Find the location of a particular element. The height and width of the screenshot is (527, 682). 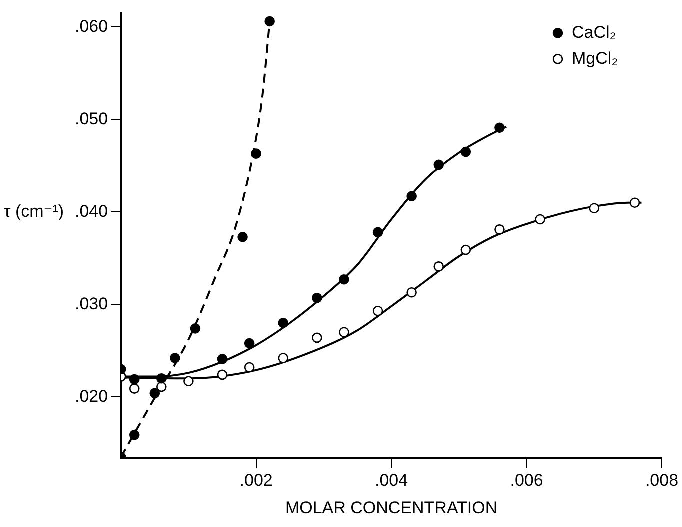

y-tick-label: .020 is located at coordinates (91, 396).